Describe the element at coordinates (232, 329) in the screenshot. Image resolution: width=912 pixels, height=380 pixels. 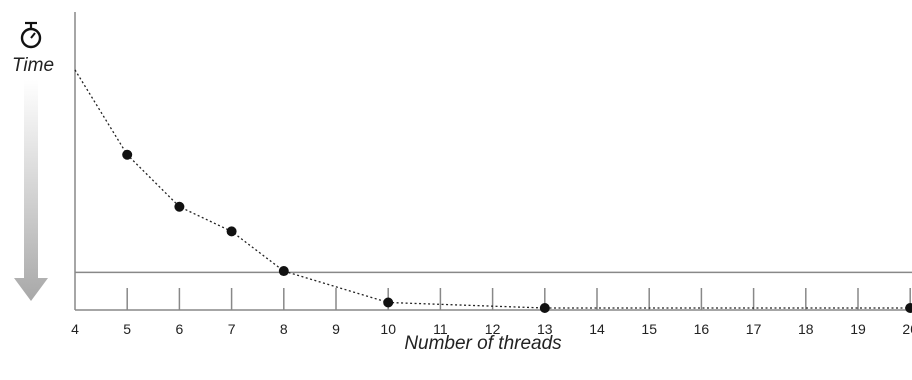
I see `x-tick-label-7: 7` at that location.